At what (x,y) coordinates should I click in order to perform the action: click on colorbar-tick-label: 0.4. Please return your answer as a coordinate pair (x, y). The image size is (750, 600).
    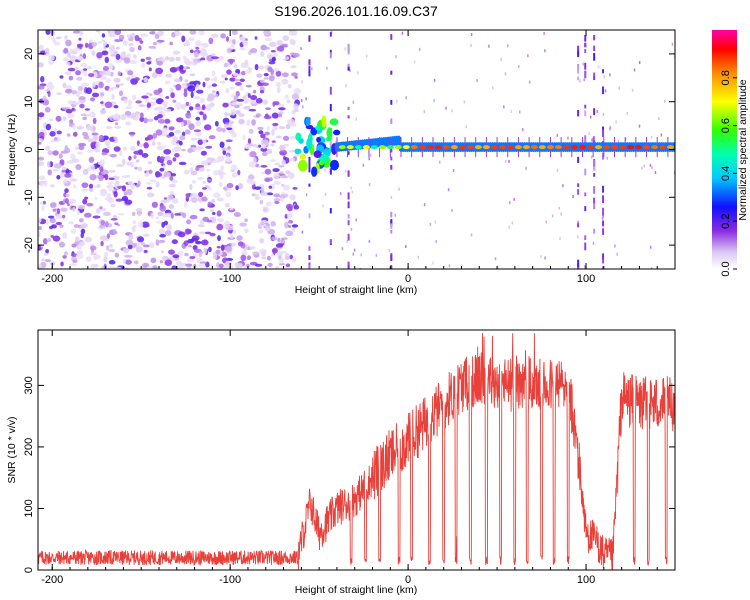
    Looking at the image, I should click on (726, 173).